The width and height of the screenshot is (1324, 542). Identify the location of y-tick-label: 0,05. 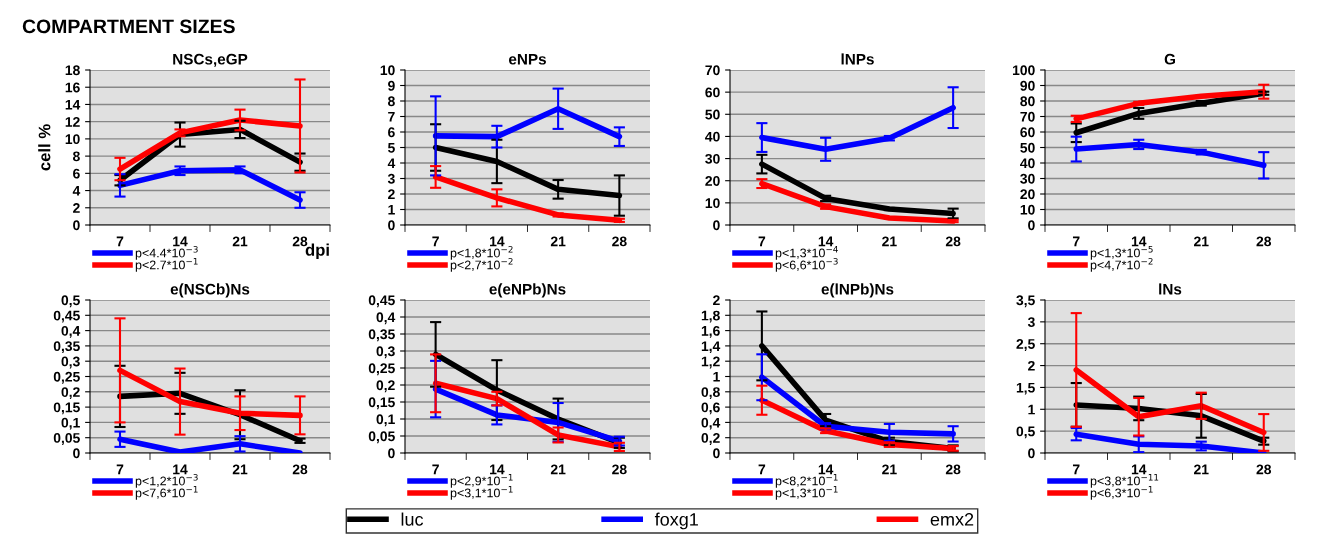
(381, 437).